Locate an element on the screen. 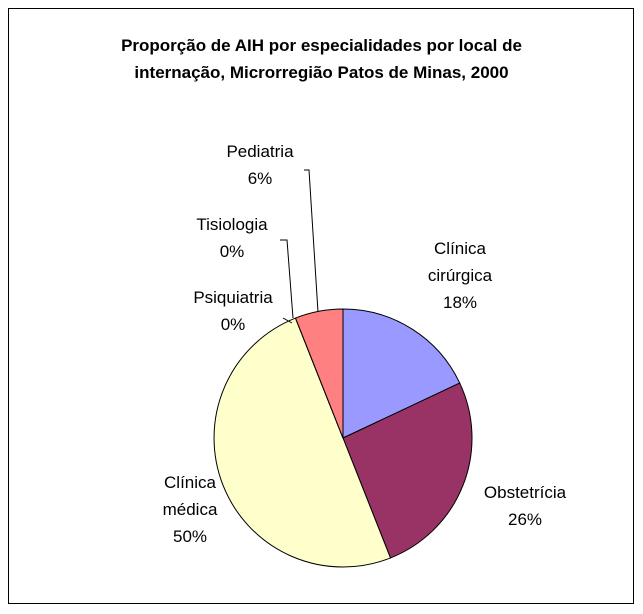 Image resolution: width=643 pixels, height=614 pixels. slice-label: Clínica cirúrgica 18% is located at coordinates (460, 275).